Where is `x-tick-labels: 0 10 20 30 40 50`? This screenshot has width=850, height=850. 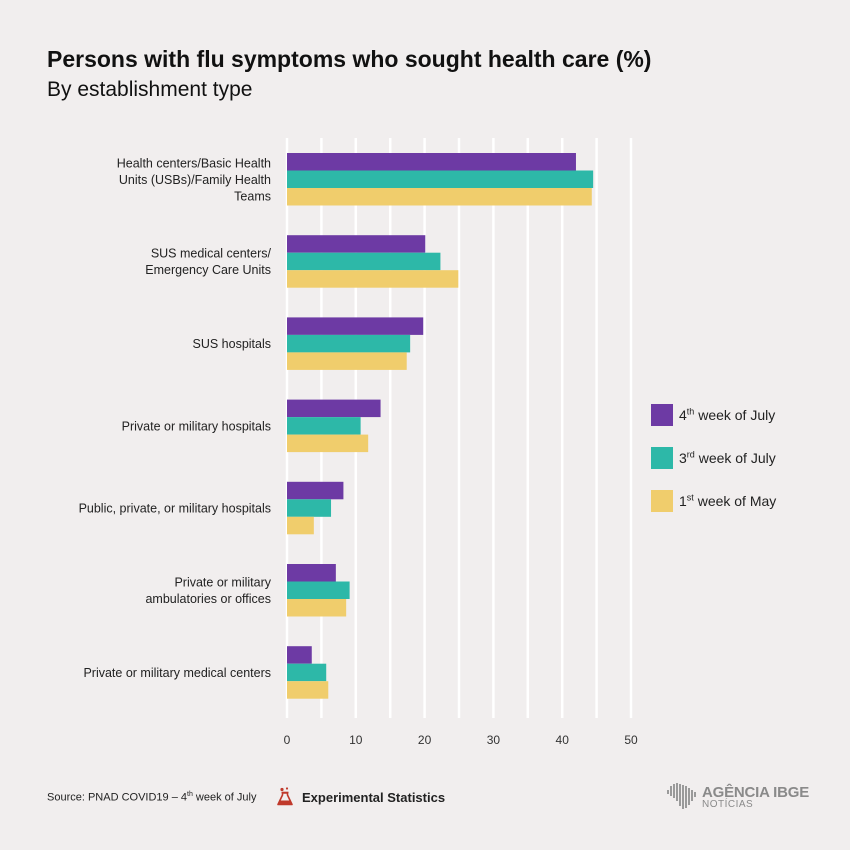 x-tick-labels: 0 10 20 30 40 50 is located at coordinates (461, 740).